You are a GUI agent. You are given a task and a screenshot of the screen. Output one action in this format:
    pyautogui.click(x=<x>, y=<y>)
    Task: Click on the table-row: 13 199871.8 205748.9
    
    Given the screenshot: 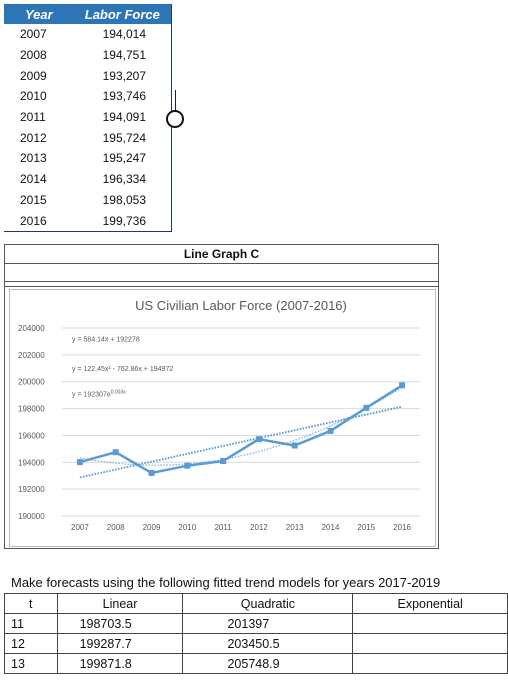 What is the action you would take?
    pyautogui.click(x=256, y=663)
    